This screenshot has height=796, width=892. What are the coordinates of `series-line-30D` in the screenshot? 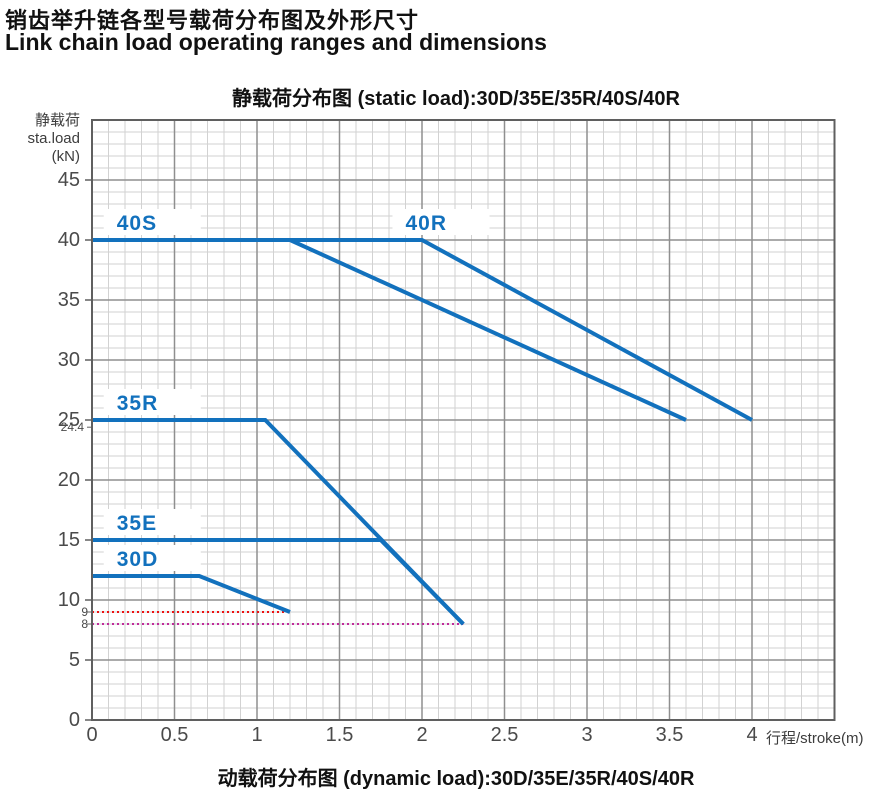 It's located at (191, 594).